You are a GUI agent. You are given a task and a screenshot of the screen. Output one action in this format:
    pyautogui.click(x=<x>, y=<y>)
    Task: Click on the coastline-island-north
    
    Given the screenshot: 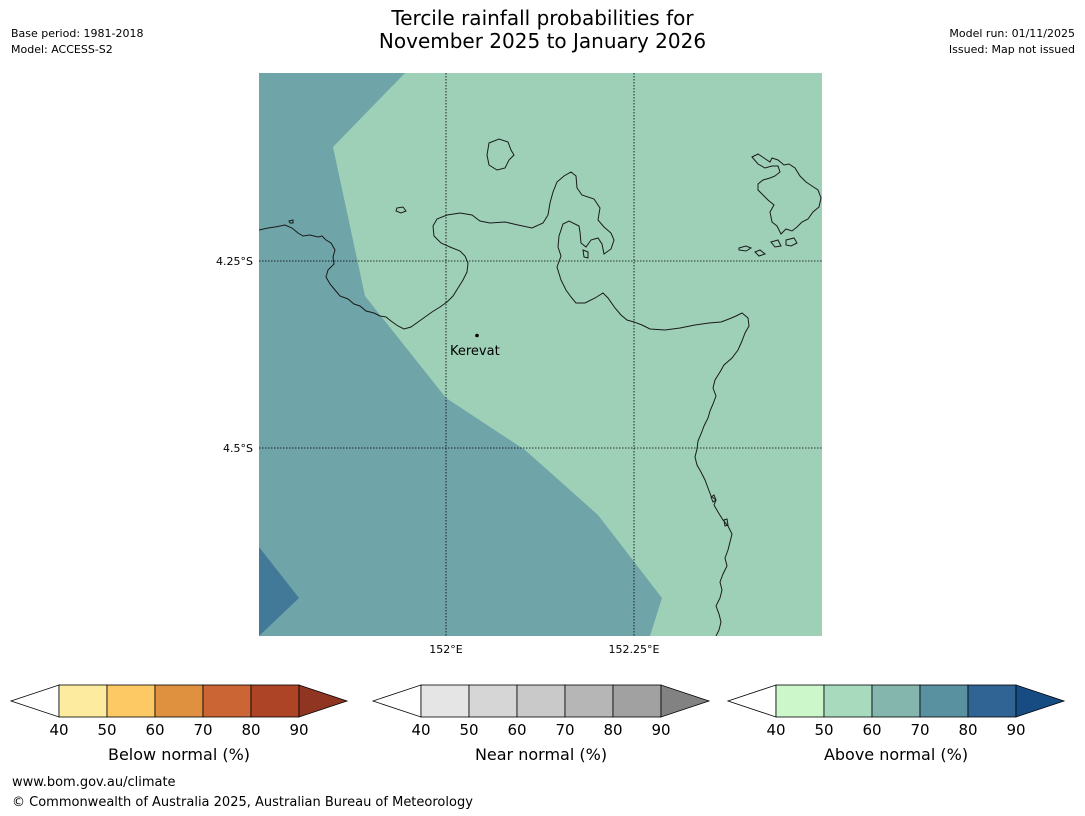 What is the action you would take?
    pyautogui.click(x=500, y=154)
    